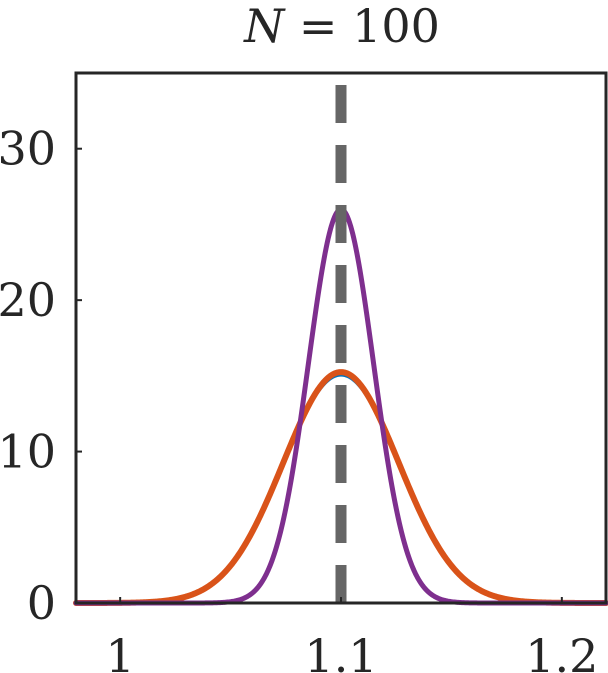 The image size is (608, 673). What do you see at coordinates (28, 149) in the screenshot?
I see `y-tick-label: 30` at bounding box center [28, 149].